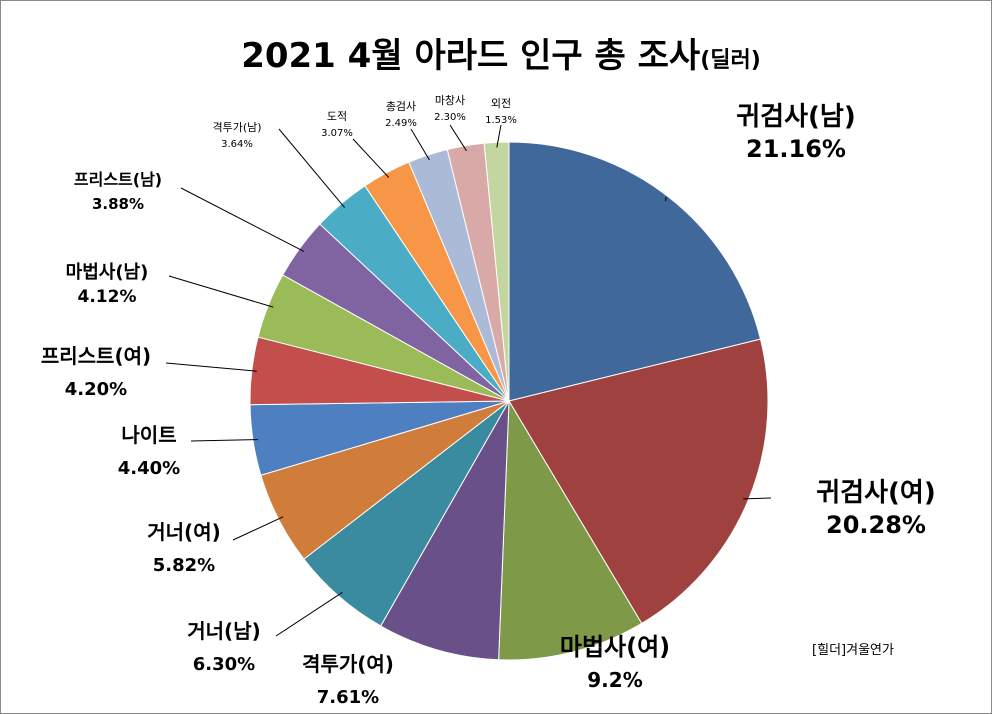  I want to click on slice-value-label: 3.07%, so click(337, 133).